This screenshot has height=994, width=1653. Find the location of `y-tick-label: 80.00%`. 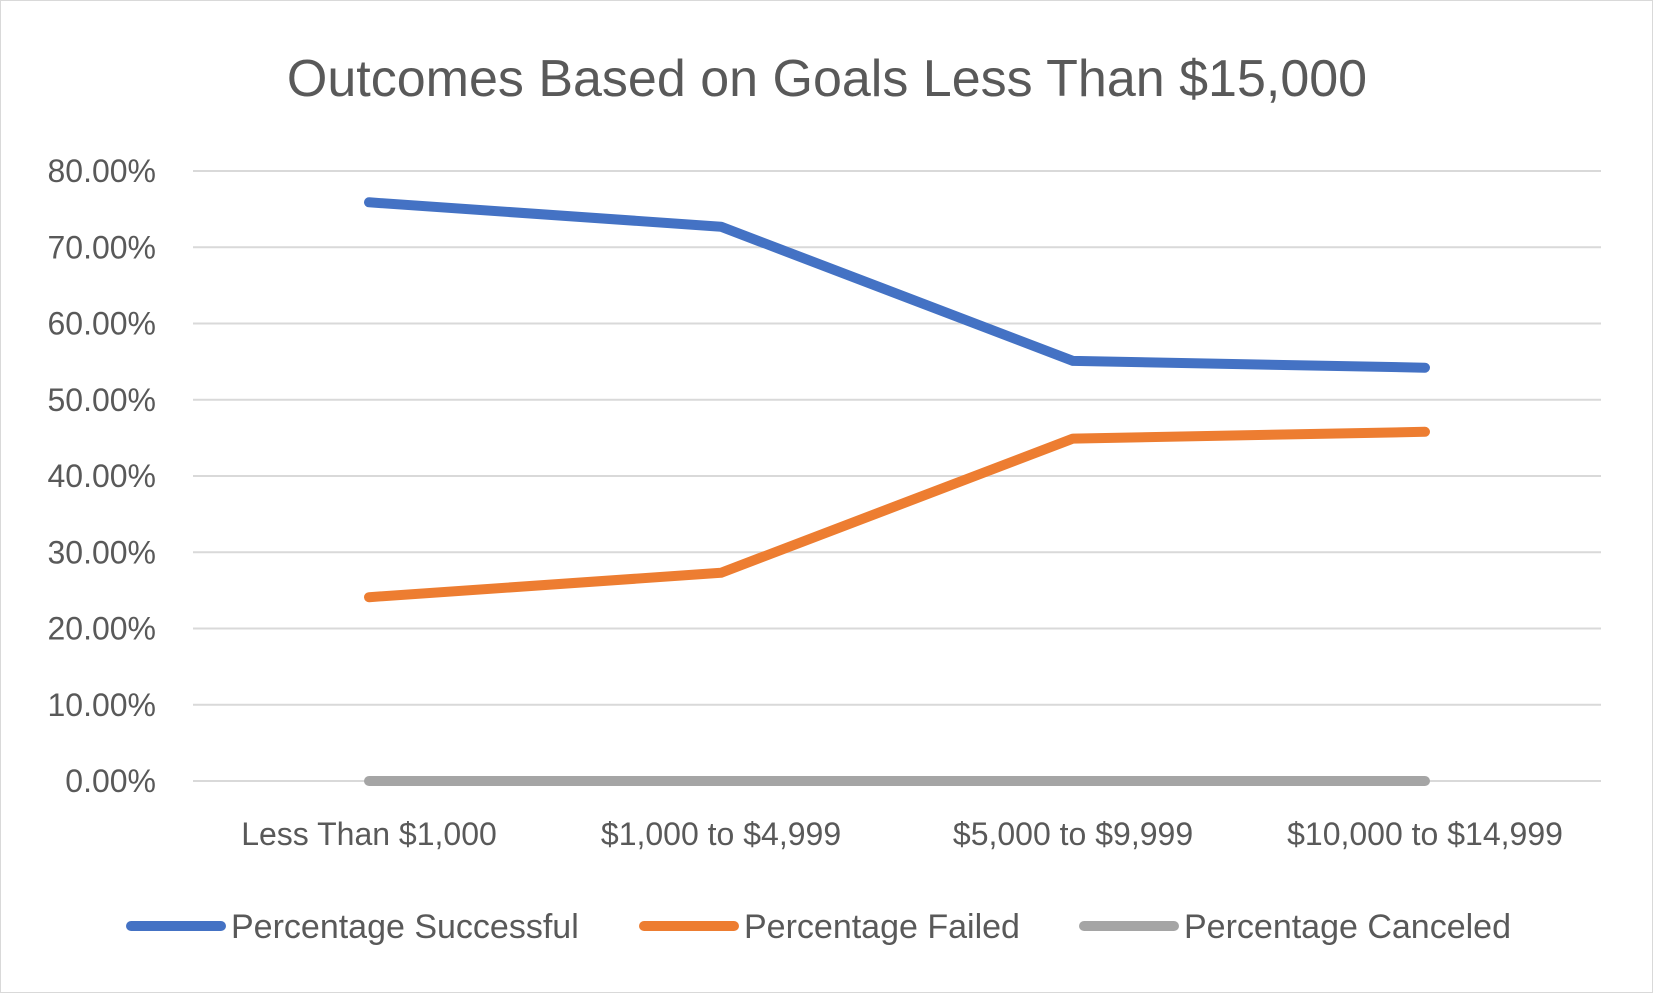

y-tick-label: 80.00% is located at coordinates (101, 171).